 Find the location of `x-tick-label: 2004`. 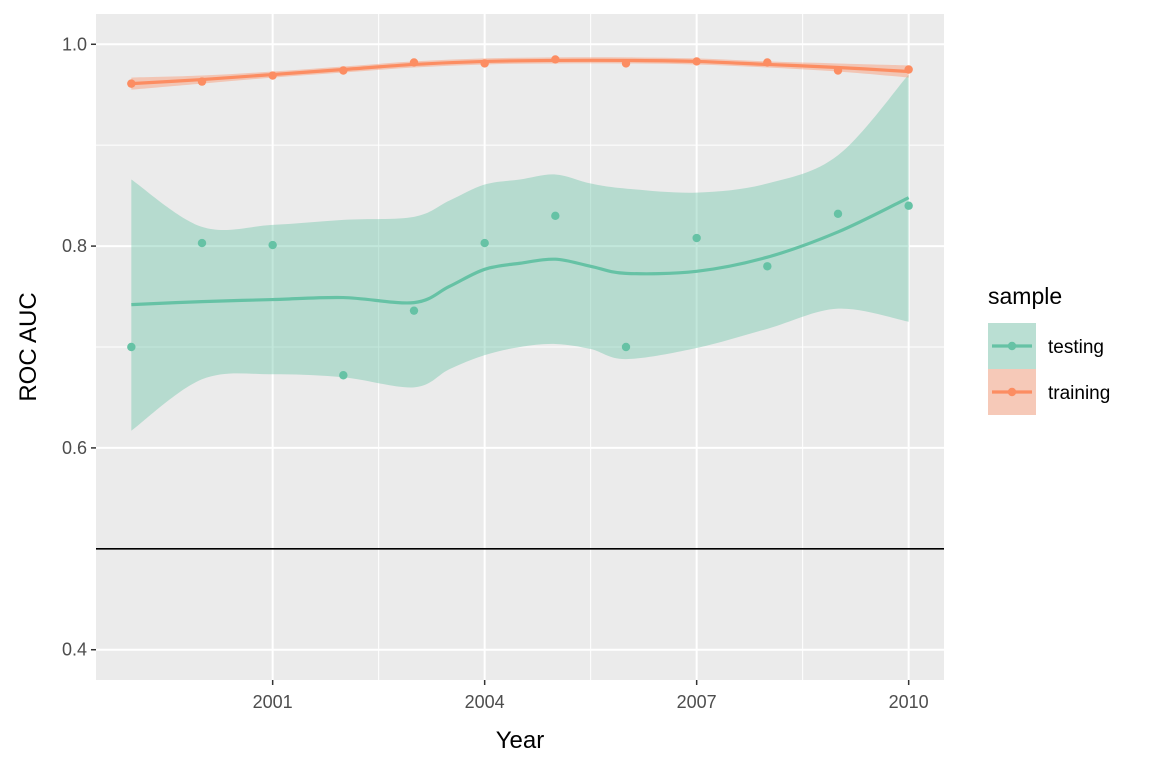

x-tick-label: 2004 is located at coordinates (485, 702).